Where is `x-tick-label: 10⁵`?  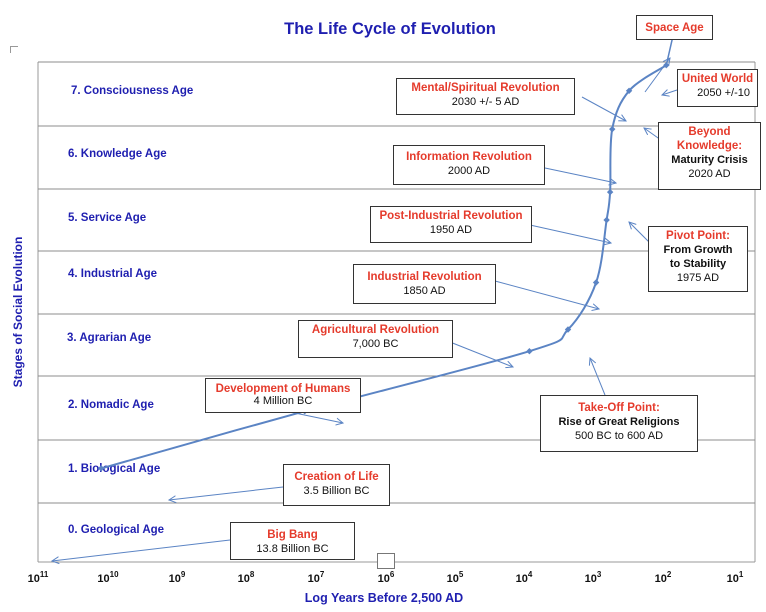
x-tick-label: 10⁵ is located at coordinates (455, 577).